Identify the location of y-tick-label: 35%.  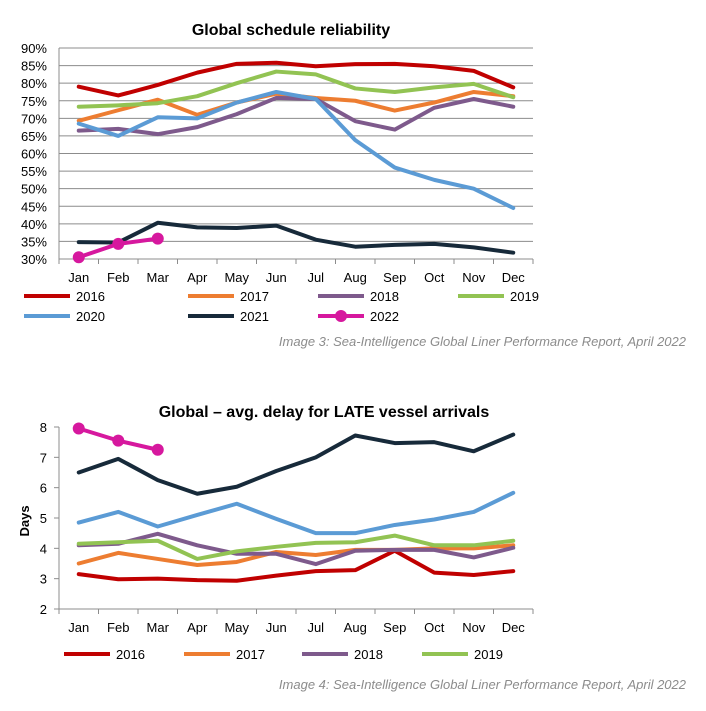
(34, 241).